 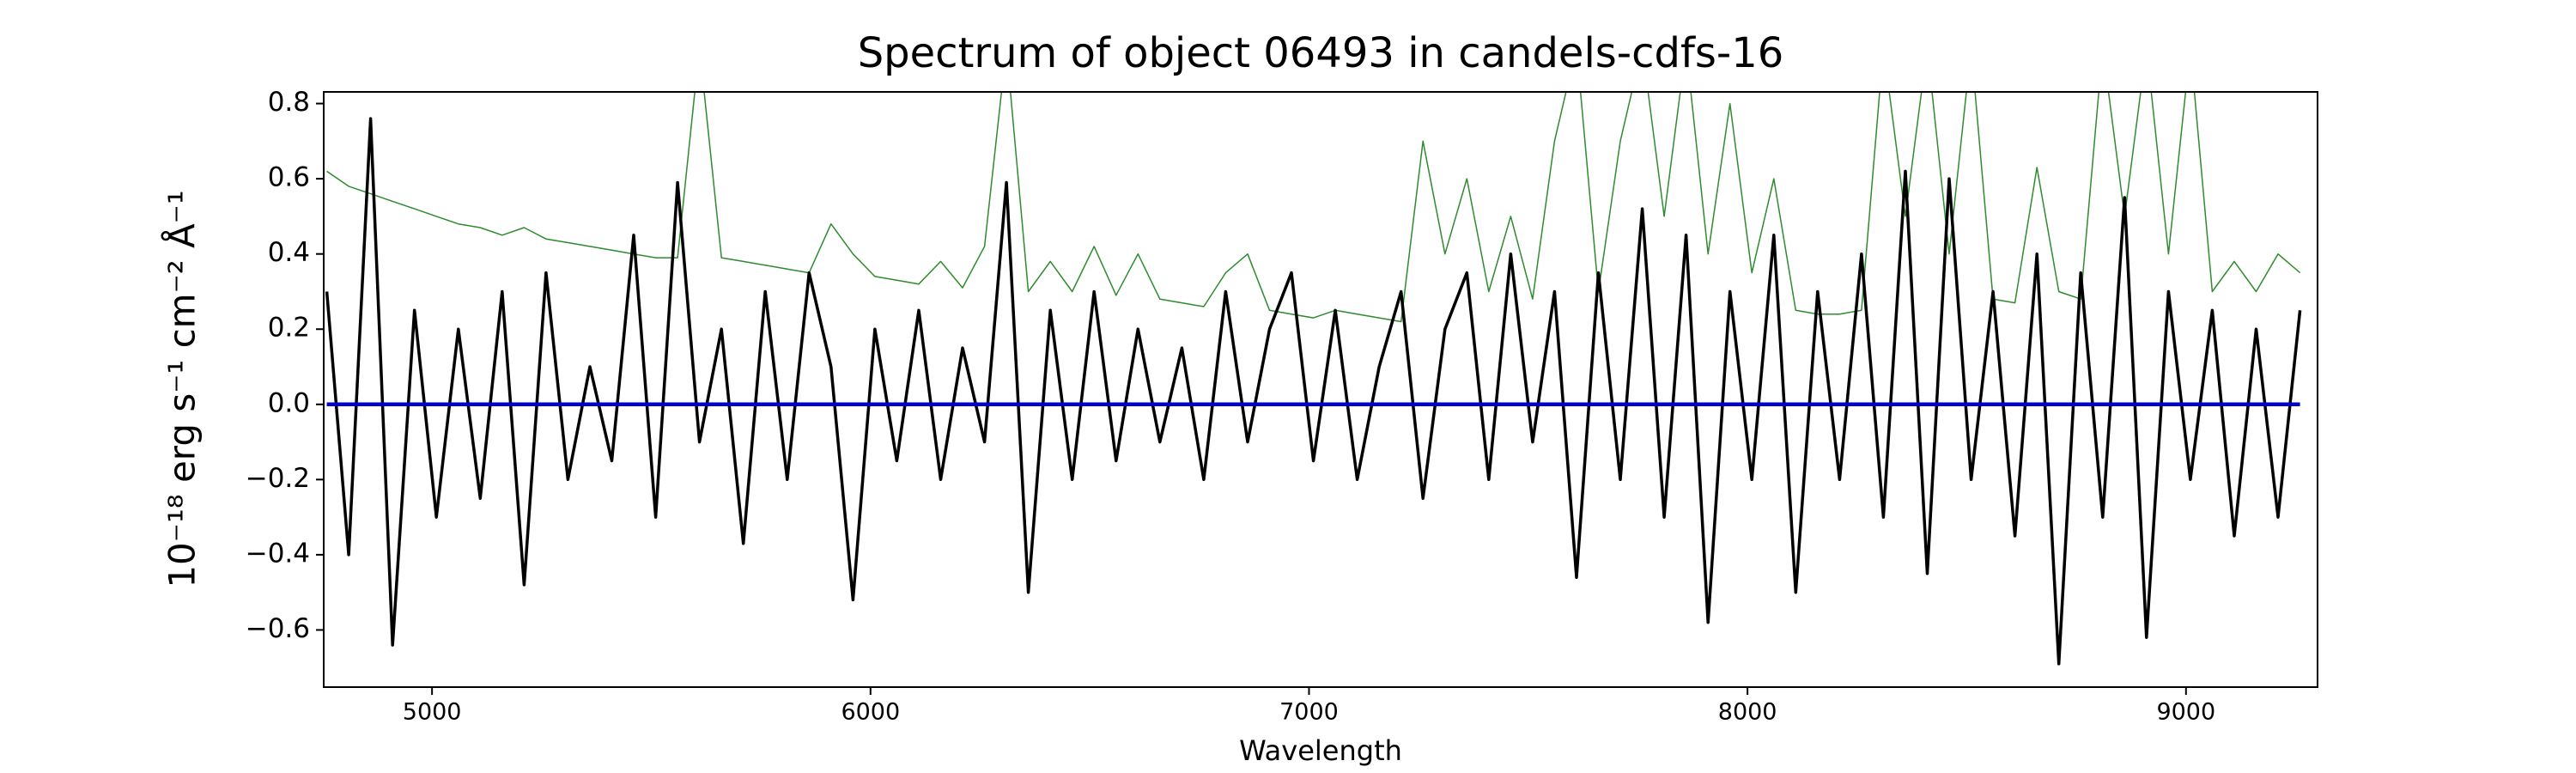 I want to click on x-tick-label: 6000, so click(x=870, y=712).